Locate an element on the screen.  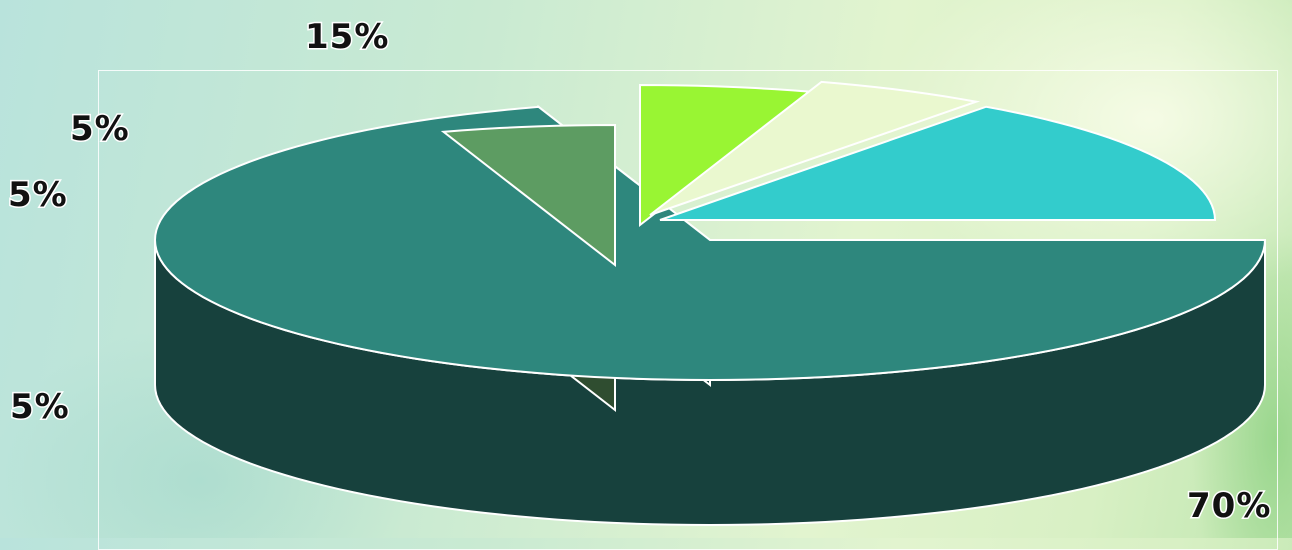
slice-label-5-b: 5% is located at coordinates (38, 195).